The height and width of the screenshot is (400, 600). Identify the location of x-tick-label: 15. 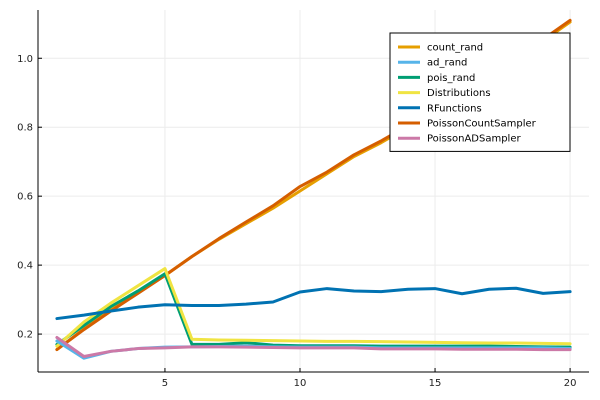
(435, 383).